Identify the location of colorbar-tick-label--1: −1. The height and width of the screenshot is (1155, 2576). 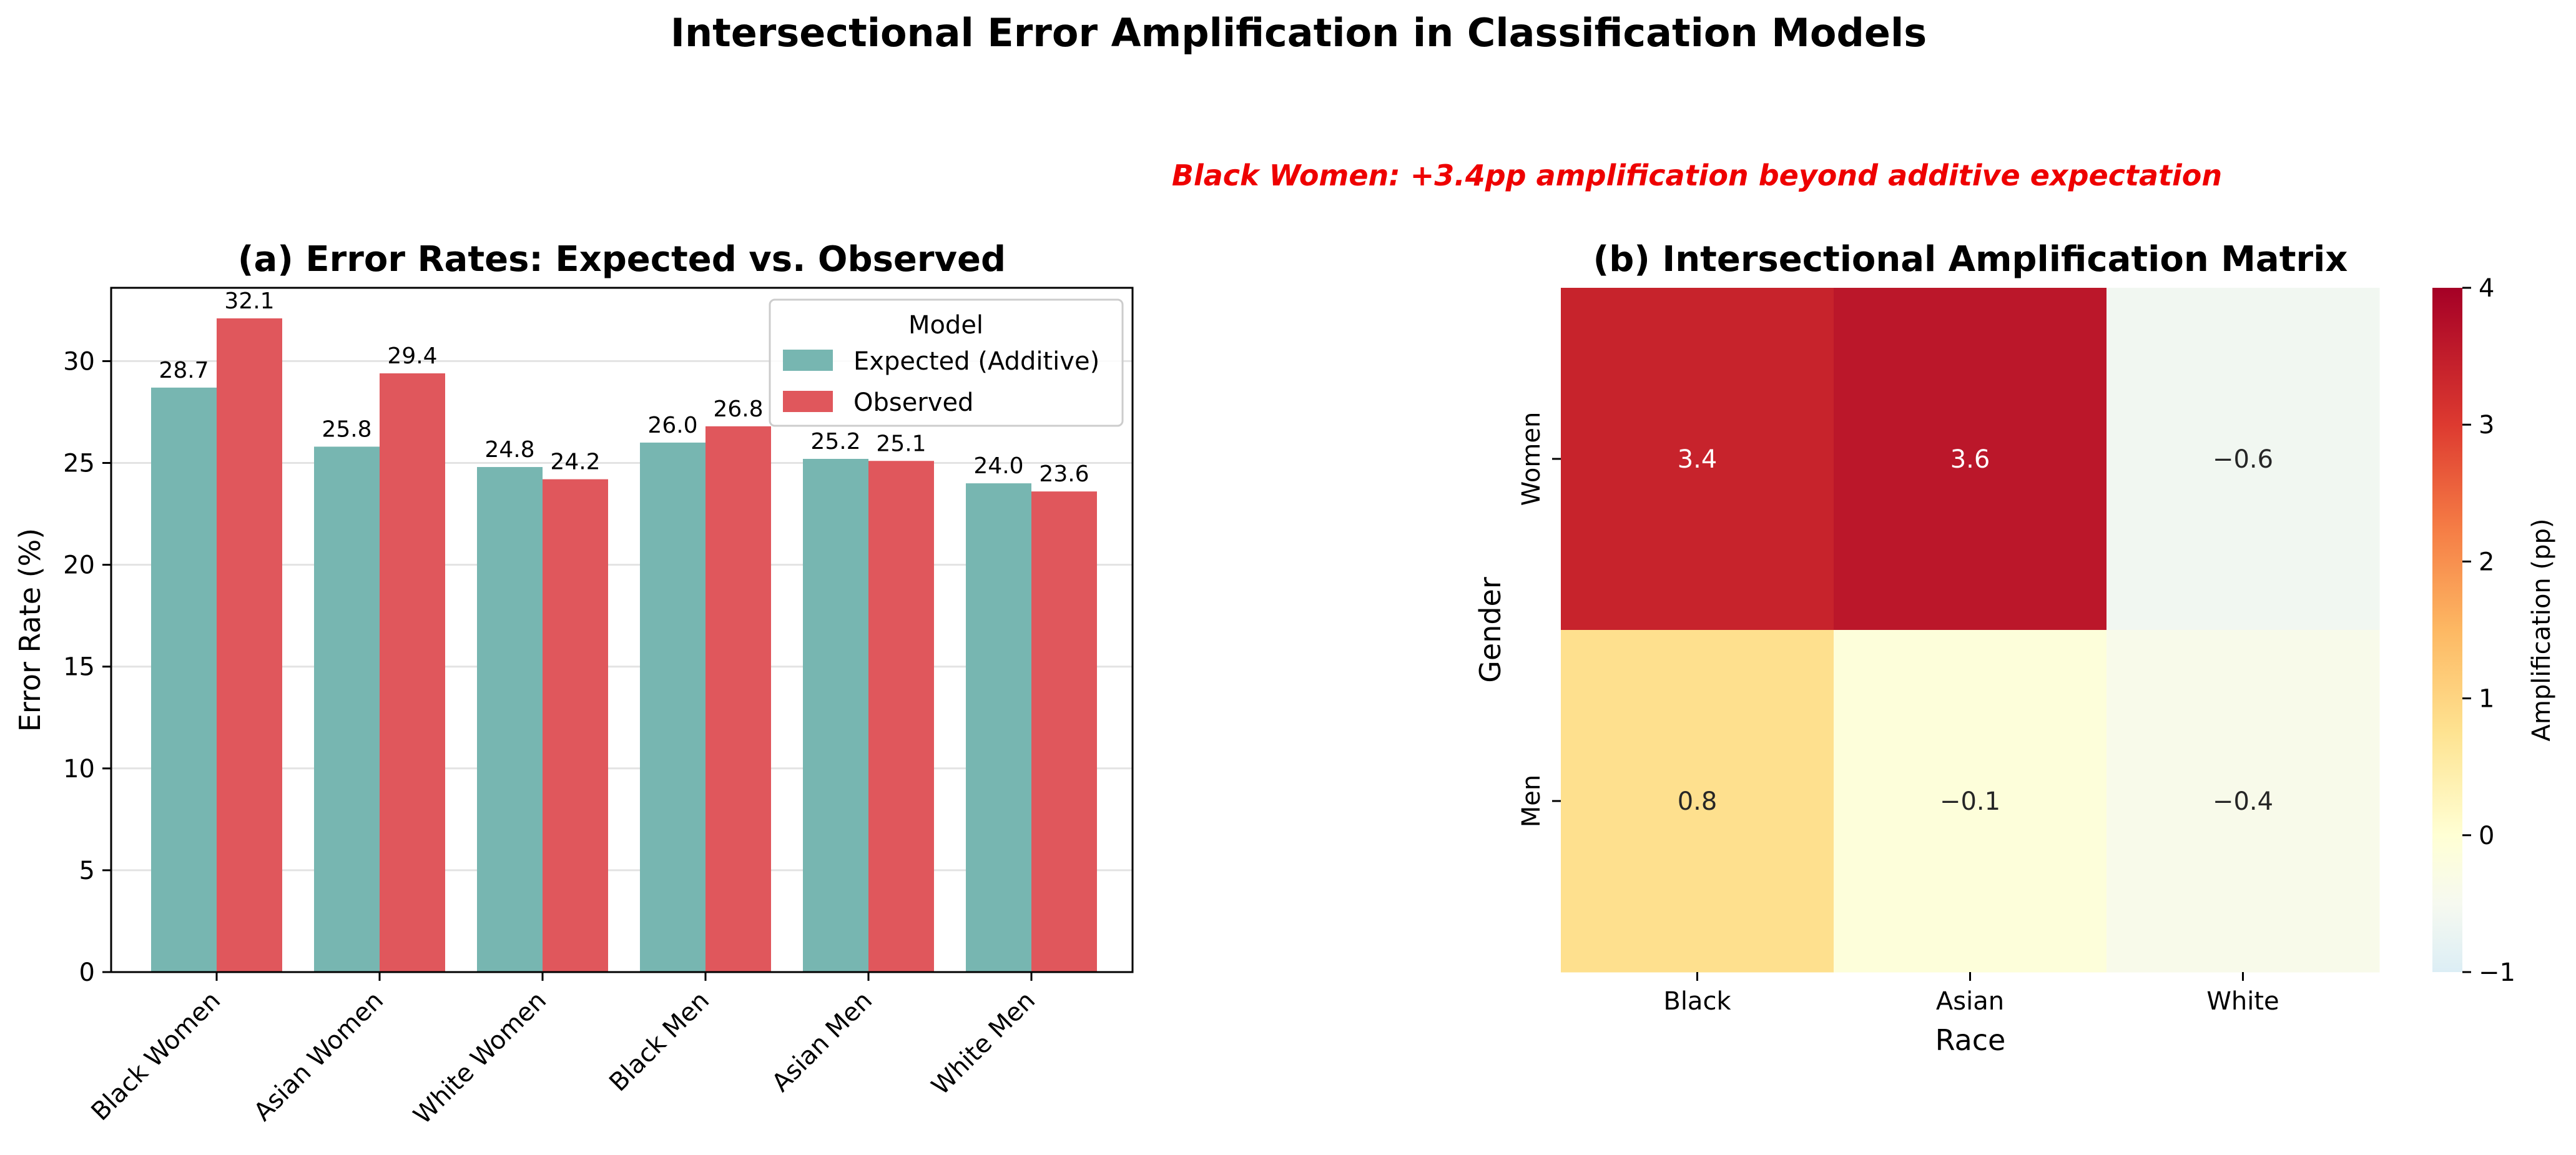
(2497, 972).